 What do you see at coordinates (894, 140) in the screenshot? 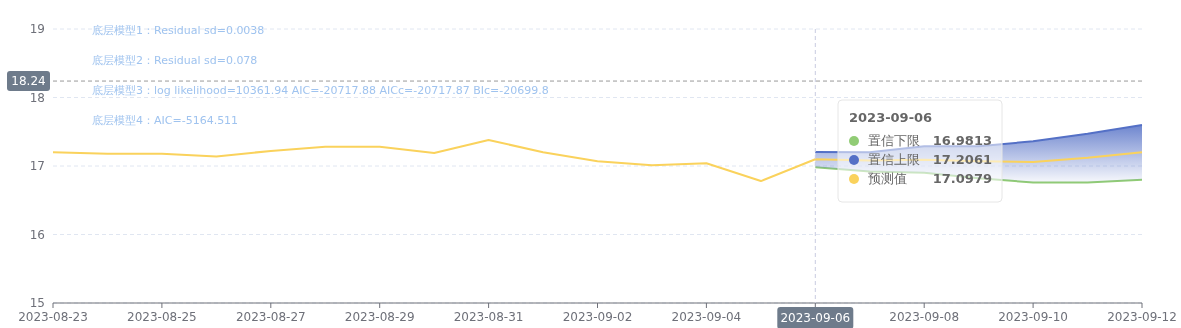
I see `legend-label: 置信下限` at bounding box center [894, 140].